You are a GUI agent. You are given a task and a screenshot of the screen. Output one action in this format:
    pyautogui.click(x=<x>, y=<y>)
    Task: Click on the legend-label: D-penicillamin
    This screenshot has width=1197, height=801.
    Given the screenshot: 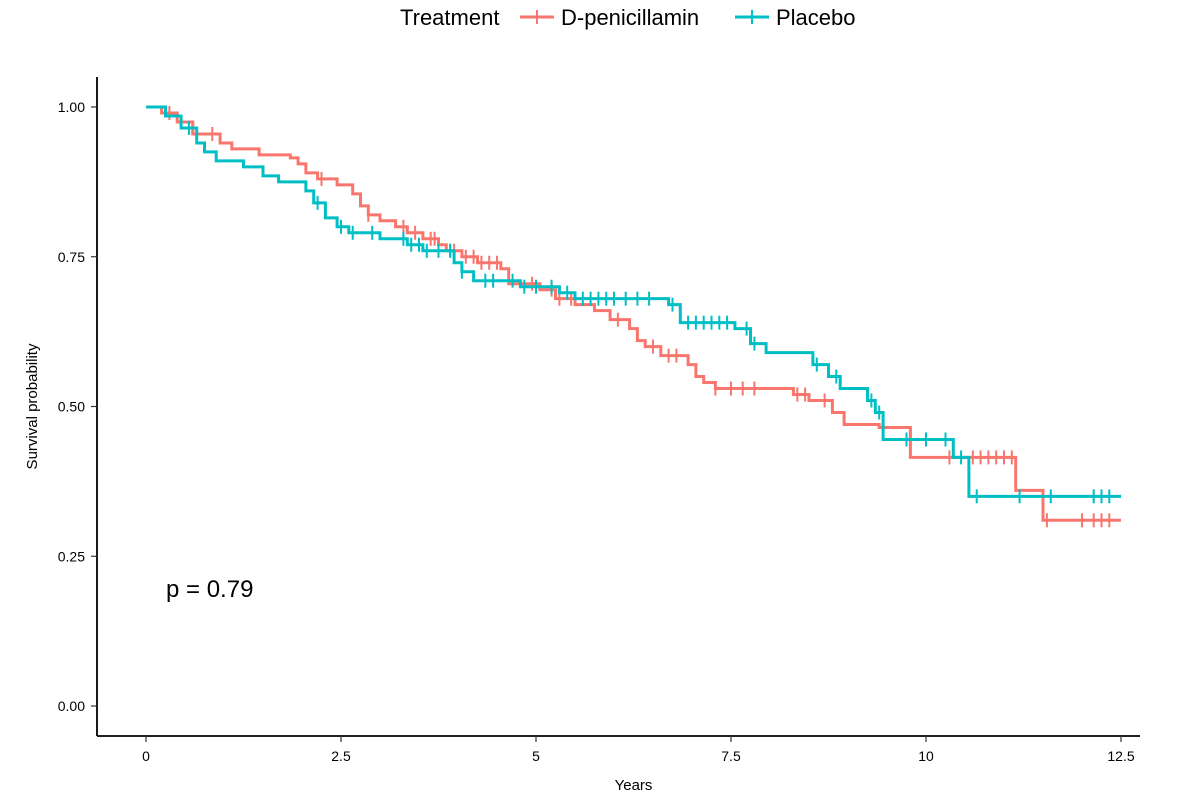 What is the action you would take?
    pyautogui.click(x=630, y=17)
    